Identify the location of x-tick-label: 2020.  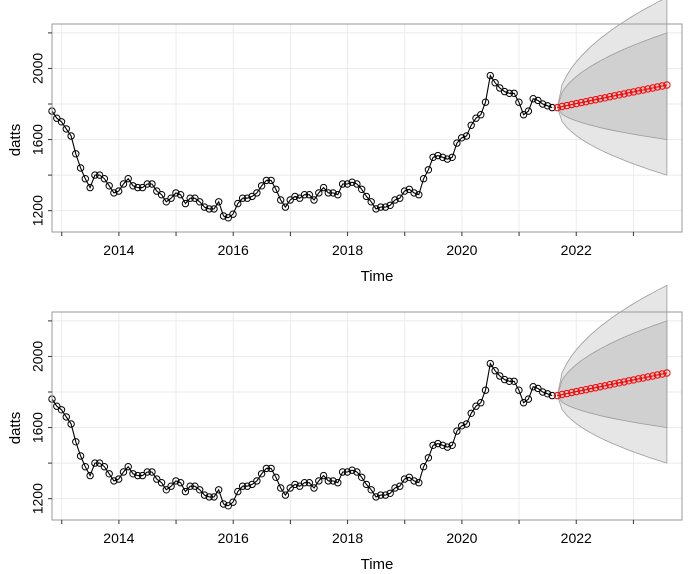
(461, 538).